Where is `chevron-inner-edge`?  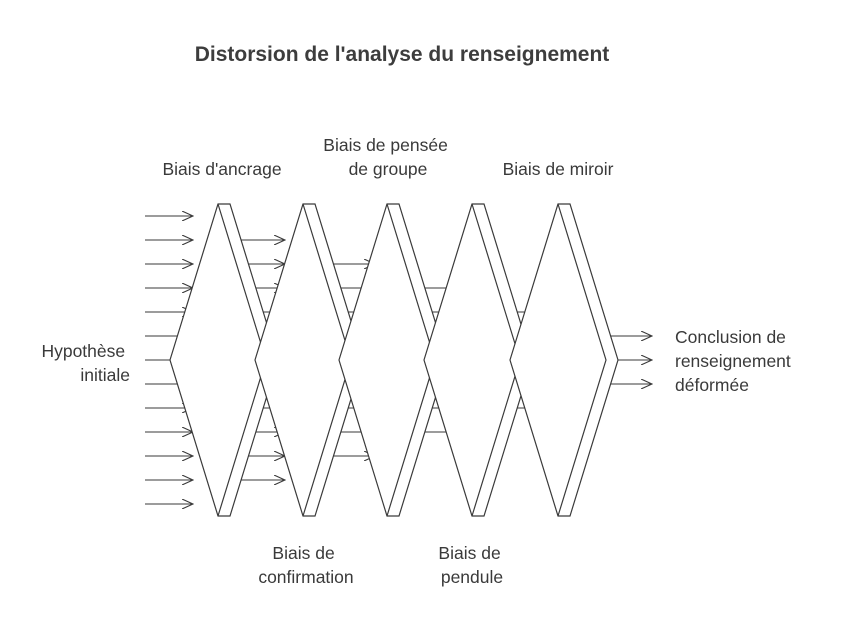 chevron-inner-edge is located at coordinates (582, 360).